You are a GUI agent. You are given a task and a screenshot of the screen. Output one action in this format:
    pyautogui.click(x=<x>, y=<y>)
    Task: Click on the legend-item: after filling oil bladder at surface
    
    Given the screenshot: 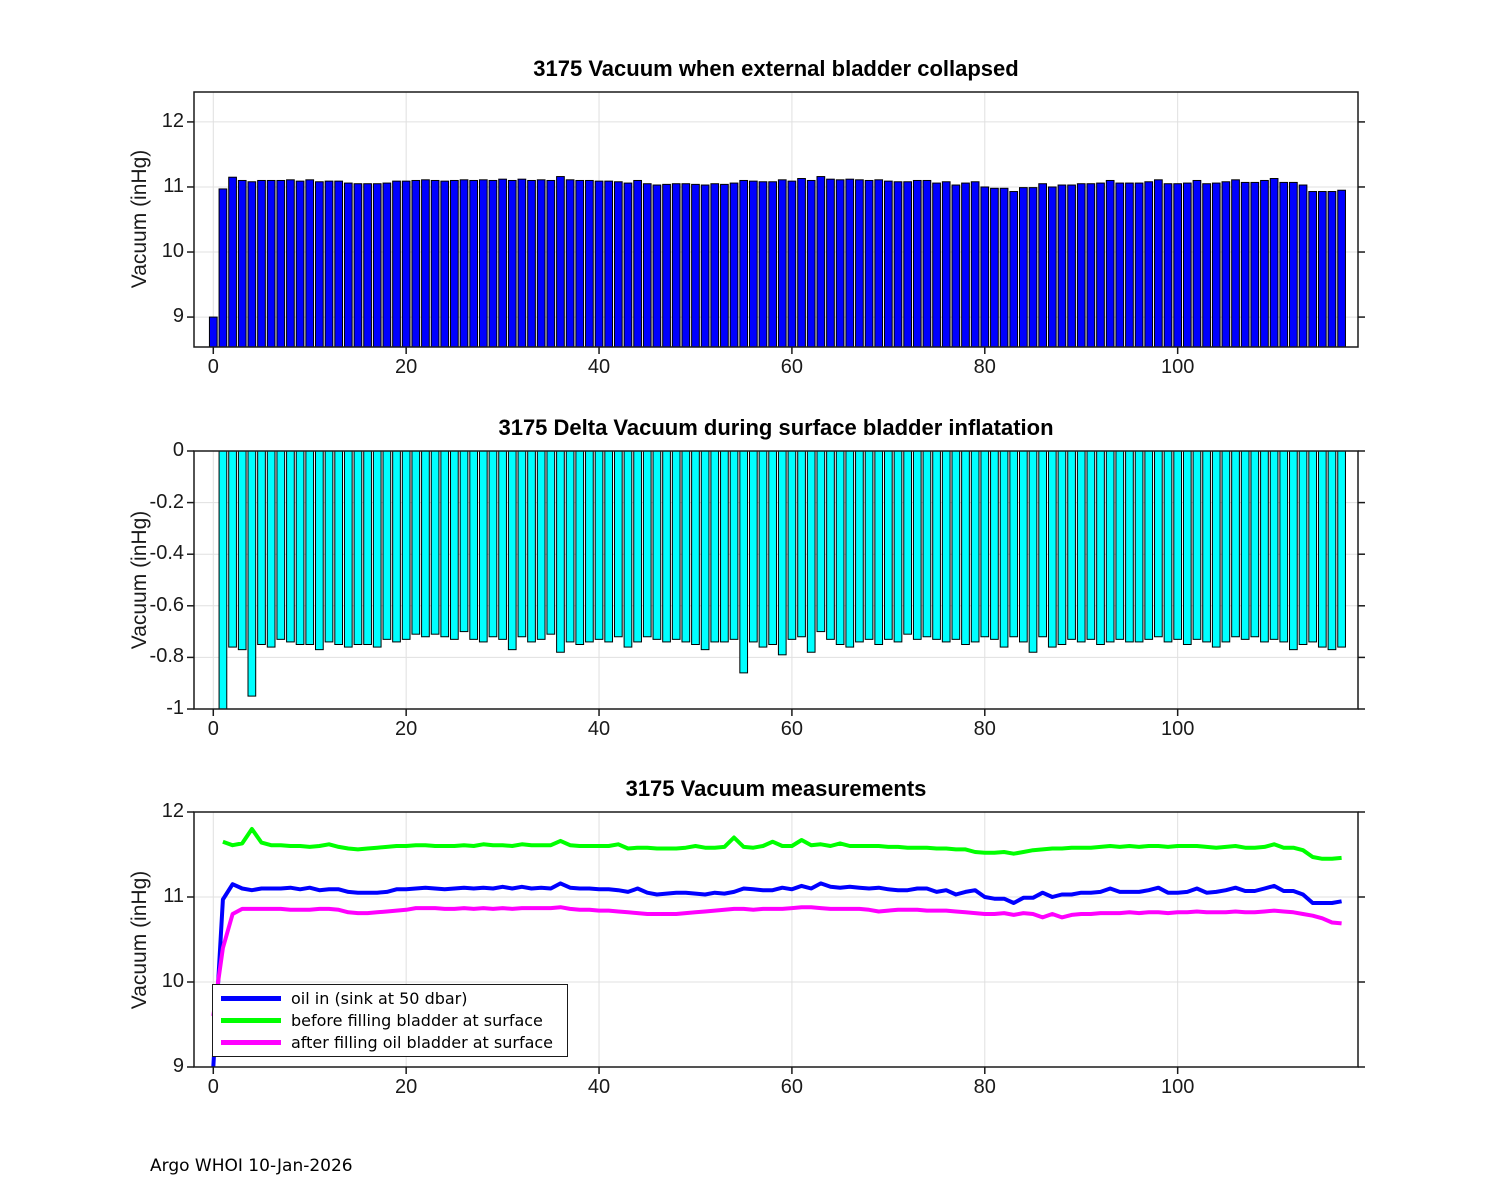 What is the action you would take?
    pyautogui.click(x=390, y=1042)
    